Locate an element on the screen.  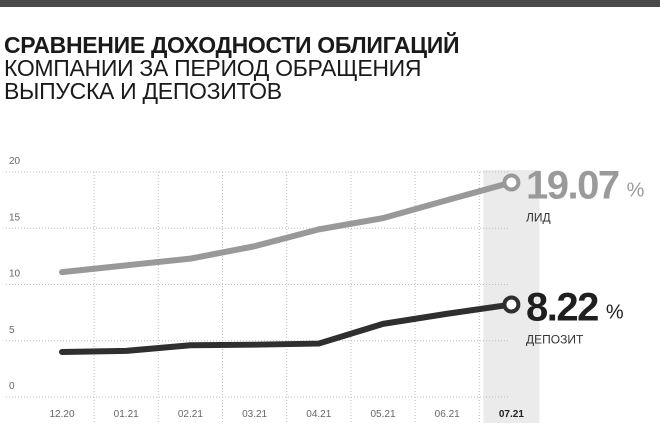
title-line-3: ВЫПУСКА И ДЕПОЗИТОВ is located at coordinates (143, 91).